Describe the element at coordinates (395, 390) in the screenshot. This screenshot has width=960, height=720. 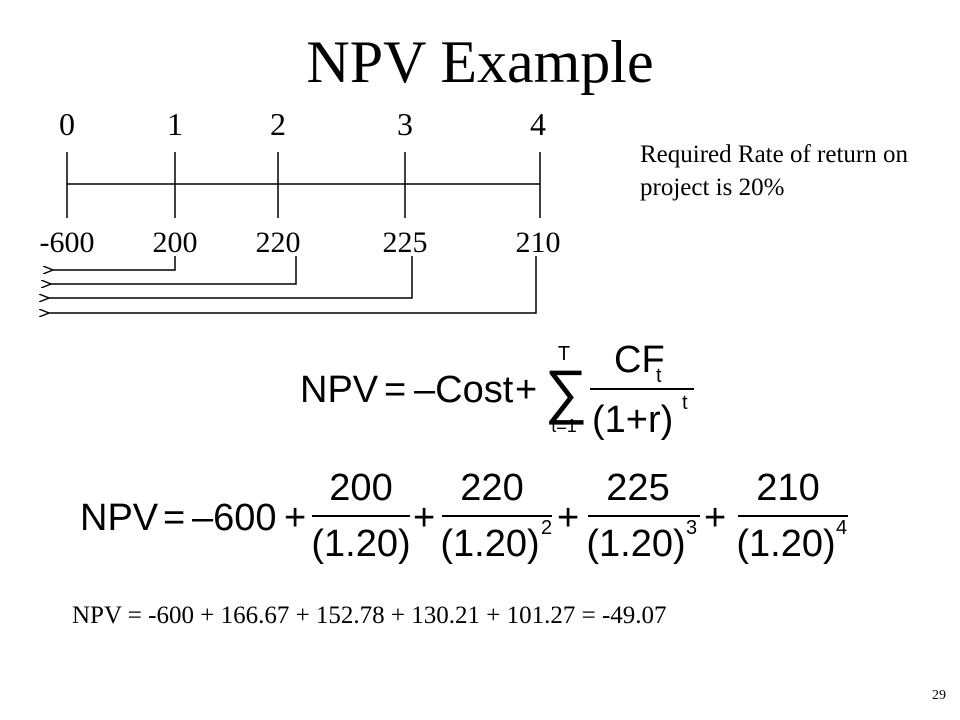
I see `formula-equals: =` at that location.